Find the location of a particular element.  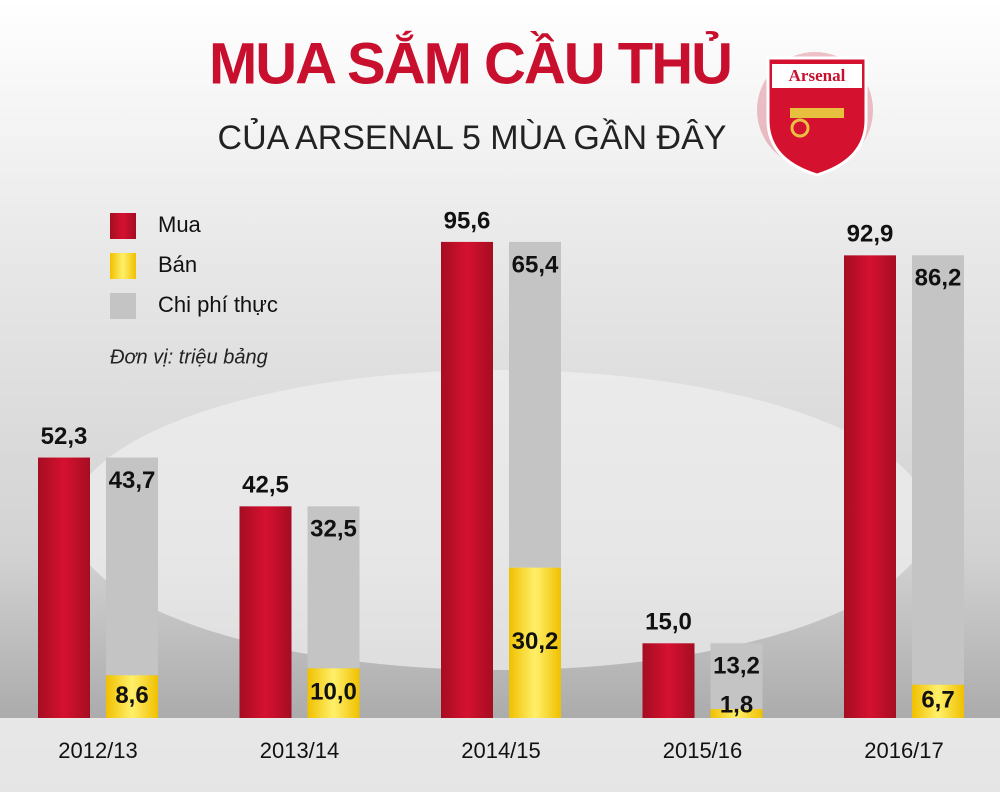

logo-cannon is located at coordinates (817, 113).